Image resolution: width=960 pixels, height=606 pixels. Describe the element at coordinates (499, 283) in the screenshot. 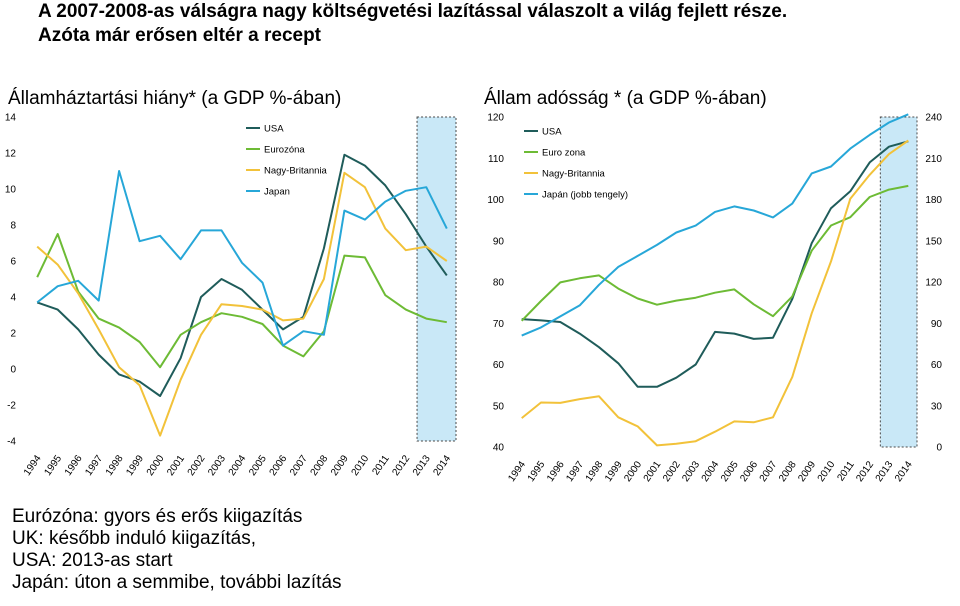

I see `debt-y-tick-label: 80` at that location.